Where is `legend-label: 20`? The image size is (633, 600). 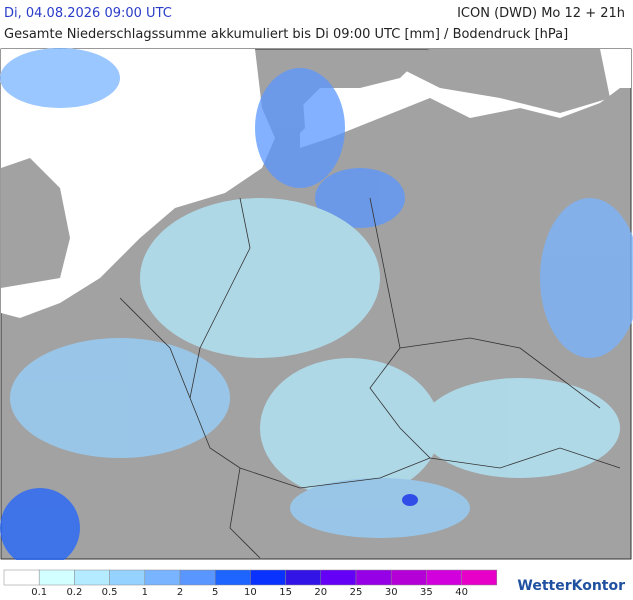 legend-label: 20 is located at coordinates (320, 592).